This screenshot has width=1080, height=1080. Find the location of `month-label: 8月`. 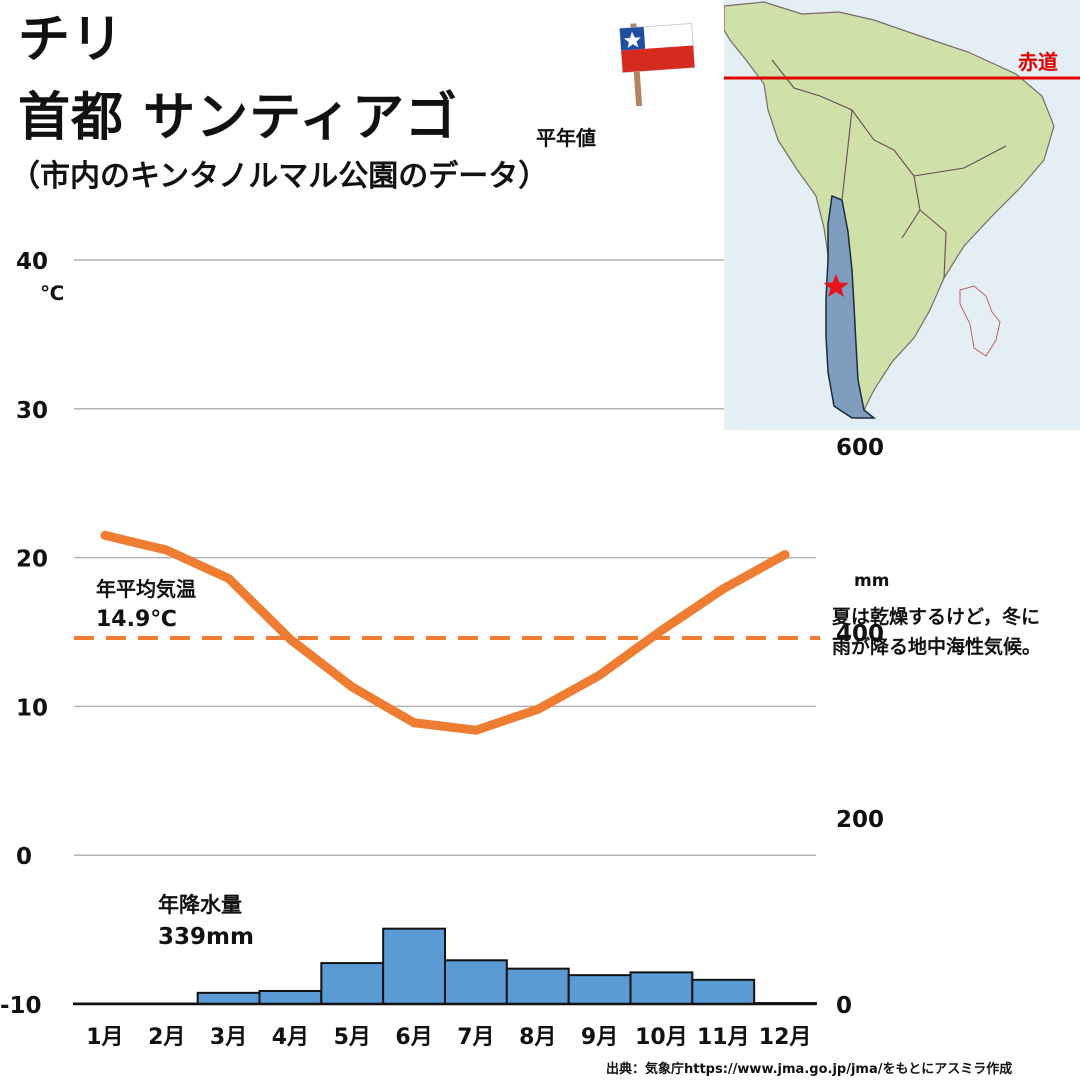

month-label: 8月 is located at coordinates (537, 1037).